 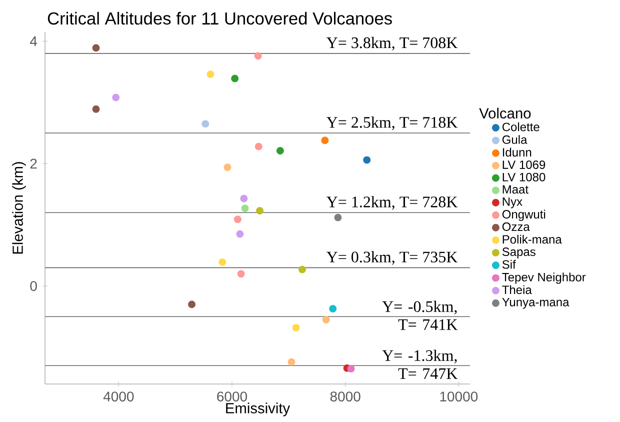 What do you see at coordinates (516, 226) in the screenshot?
I see `legend-label: Ozza` at bounding box center [516, 226].